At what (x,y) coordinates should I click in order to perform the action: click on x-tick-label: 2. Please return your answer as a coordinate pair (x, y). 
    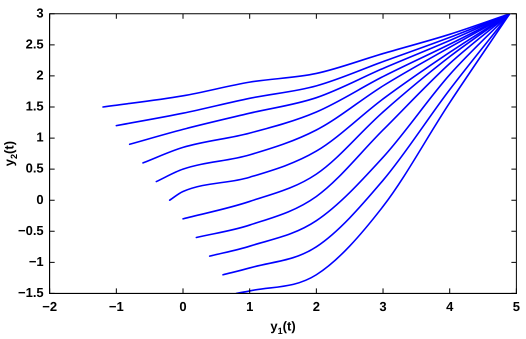
    Looking at the image, I should click on (316, 306).